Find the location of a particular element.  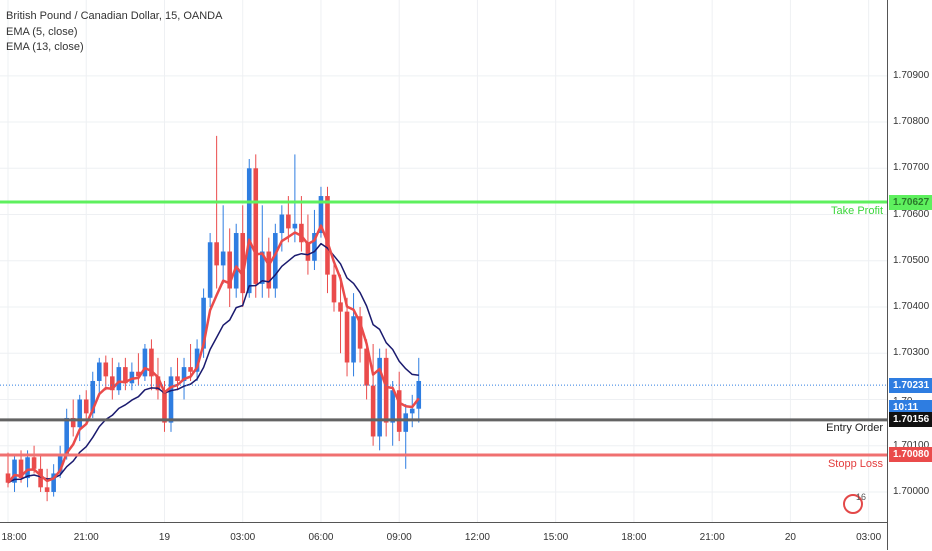

take-profit-label: Take Profit is located at coordinates (857, 211).